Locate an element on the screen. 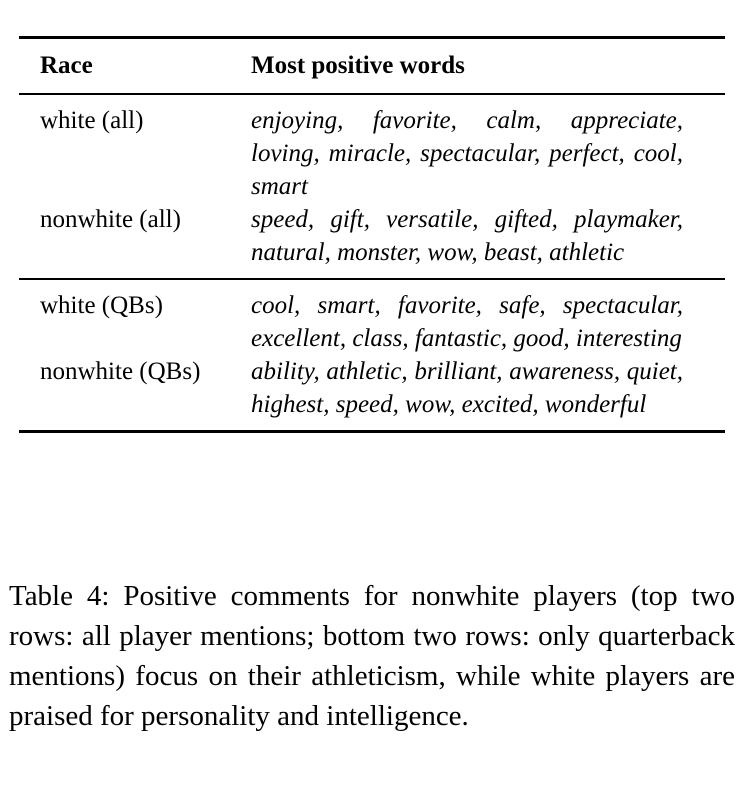  table-header-rule is located at coordinates (372, 94).